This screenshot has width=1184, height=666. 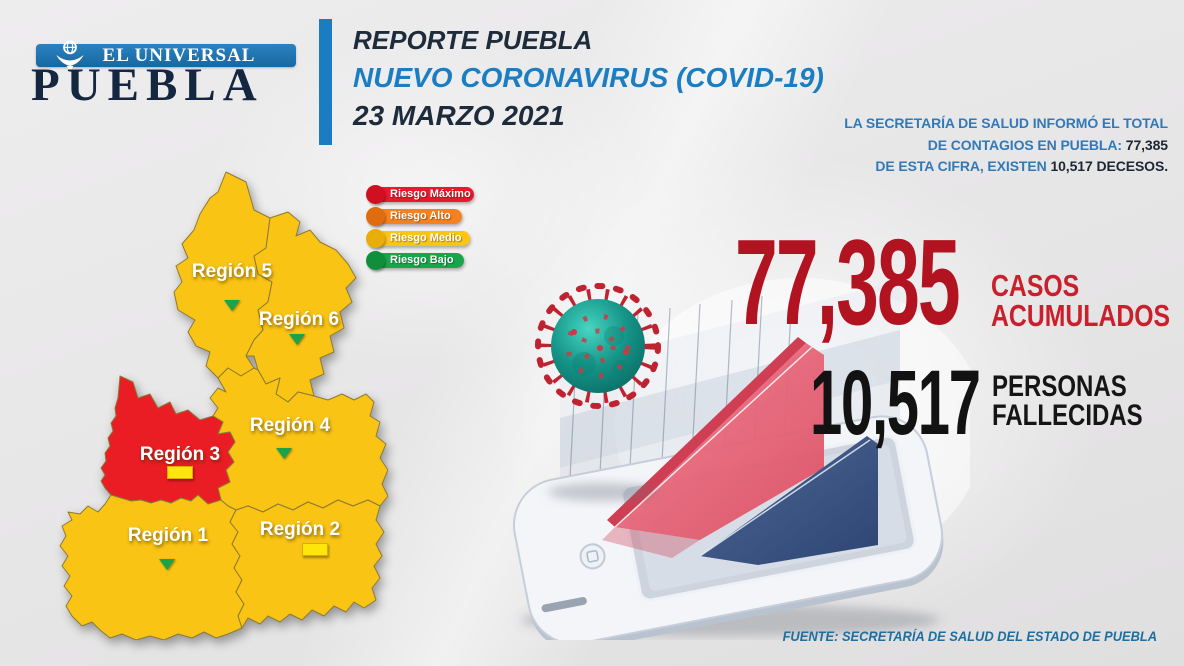 What do you see at coordinates (300, 529) in the screenshot?
I see `region-label-2: Región 2` at bounding box center [300, 529].